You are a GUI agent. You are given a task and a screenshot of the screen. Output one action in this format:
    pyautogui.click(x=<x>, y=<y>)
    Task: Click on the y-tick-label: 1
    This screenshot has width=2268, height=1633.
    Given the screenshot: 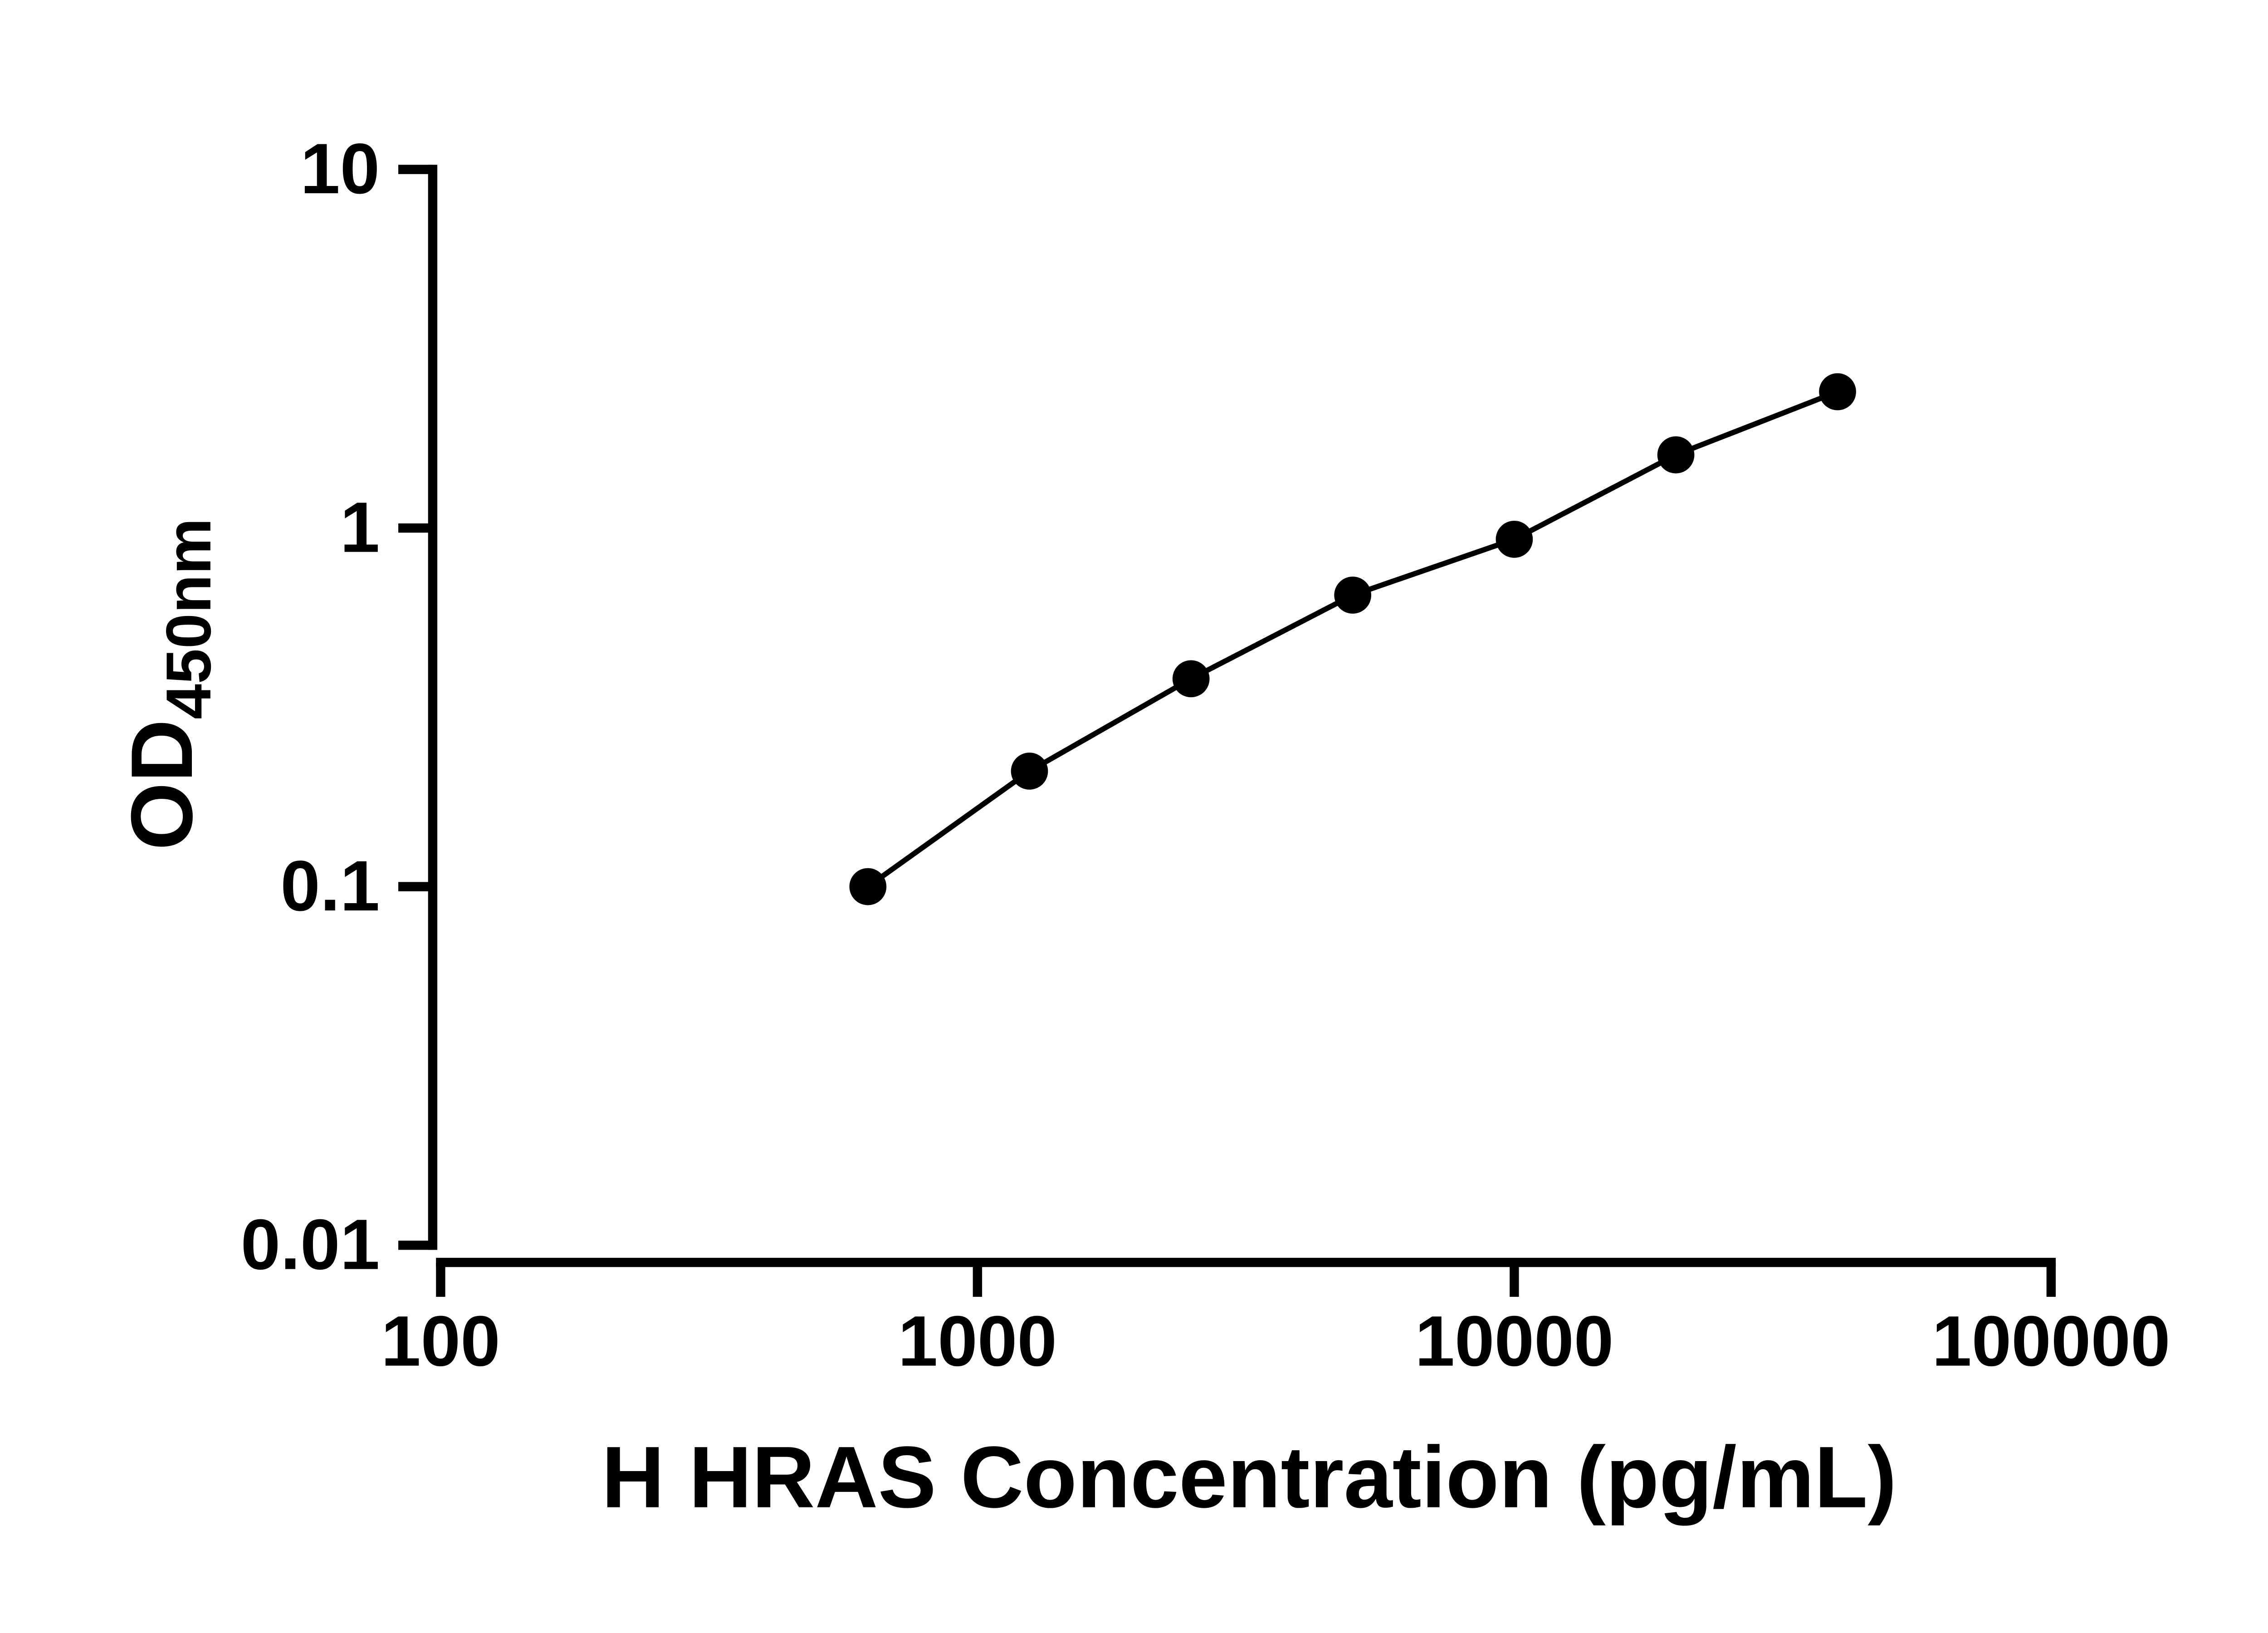 What is the action you would take?
    pyautogui.click(x=360, y=527)
    